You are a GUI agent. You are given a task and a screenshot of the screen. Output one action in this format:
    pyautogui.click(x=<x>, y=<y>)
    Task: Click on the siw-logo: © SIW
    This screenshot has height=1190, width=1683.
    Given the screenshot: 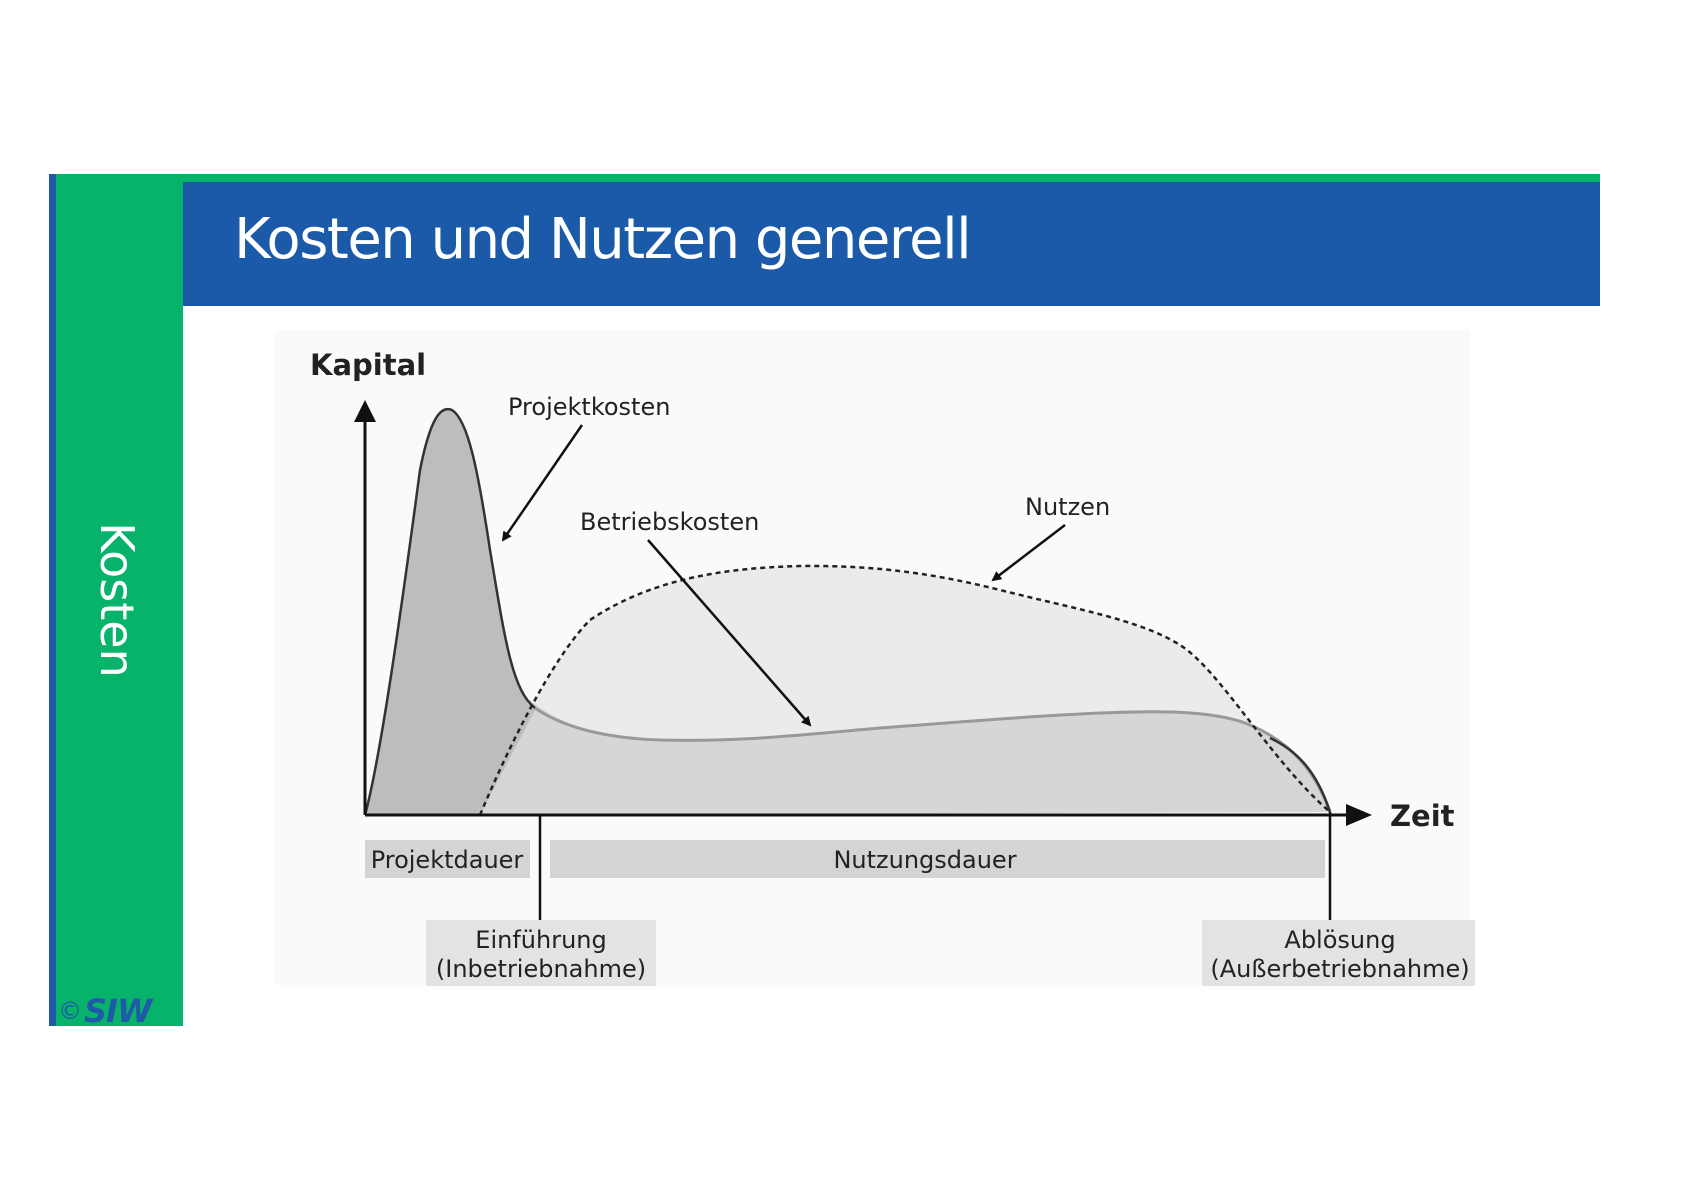 What is the action you would take?
    pyautogui.click(x=105, y=1011)
    